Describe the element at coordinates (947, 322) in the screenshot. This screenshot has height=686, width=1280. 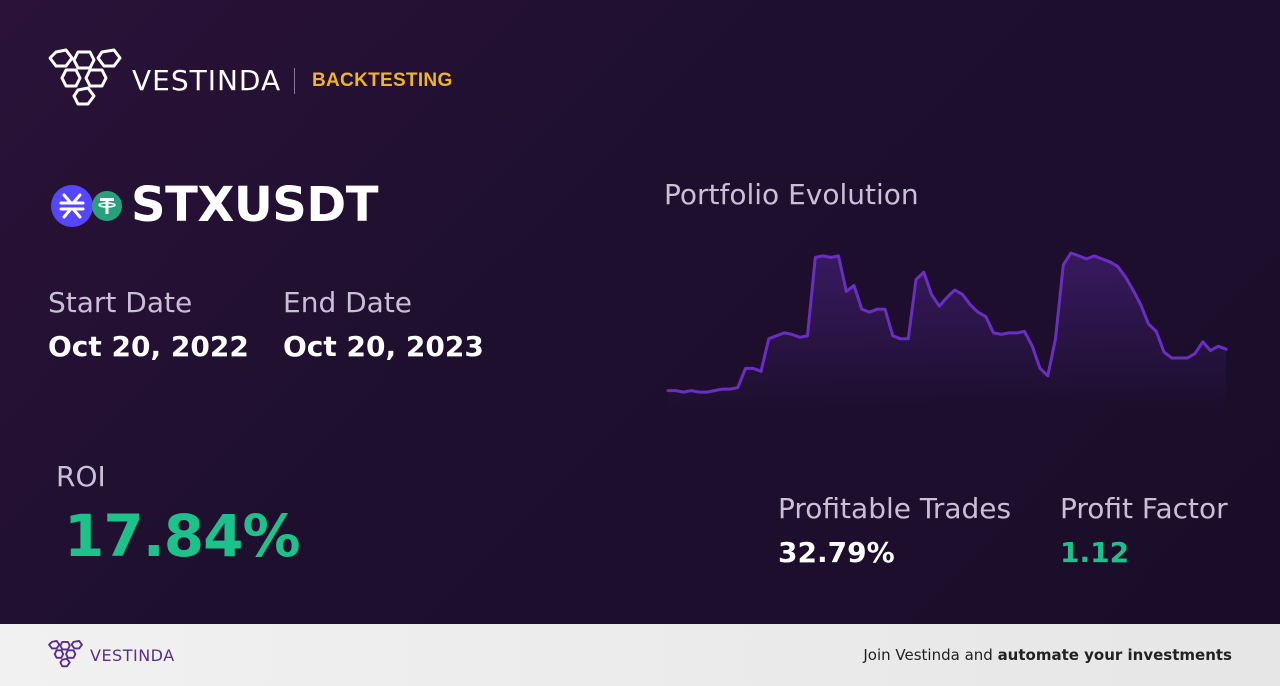
I see `chart-line` at that location.